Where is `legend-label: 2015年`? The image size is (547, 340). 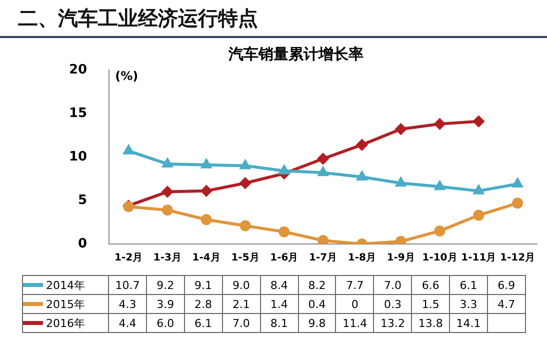
legend-label: 2015年 is located at coordinates (65, 304).